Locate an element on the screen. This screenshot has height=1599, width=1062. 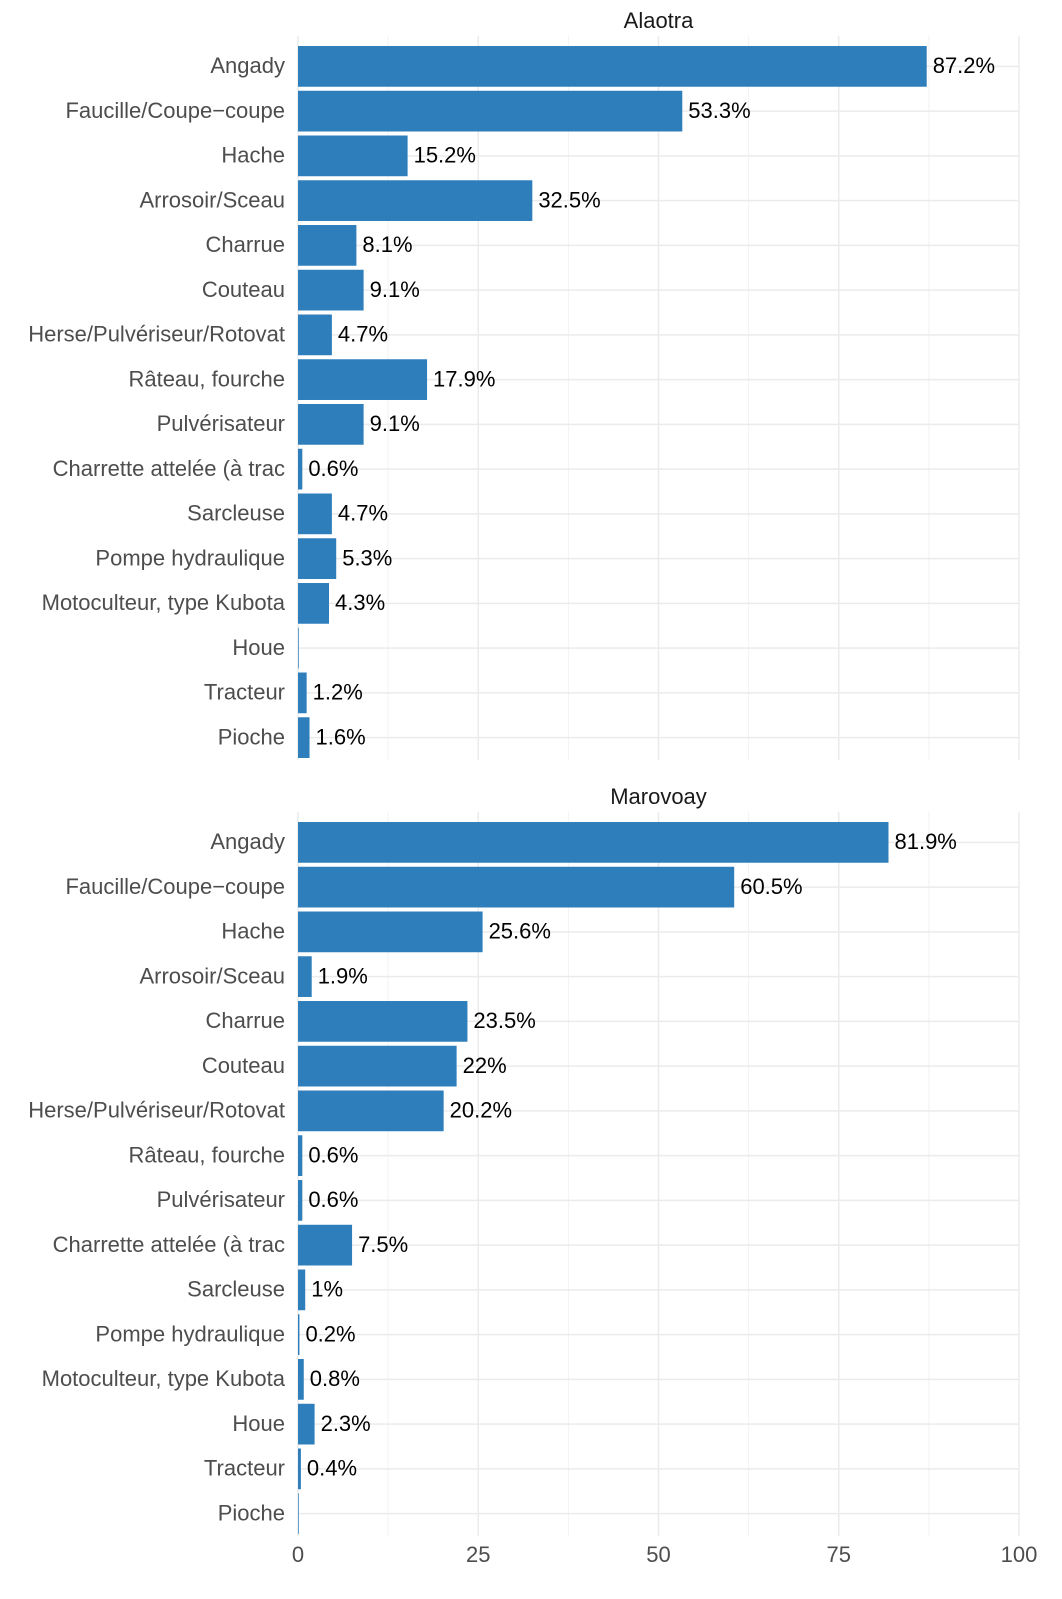
value-label: 23.5% is located at coordinates (504, 1020).